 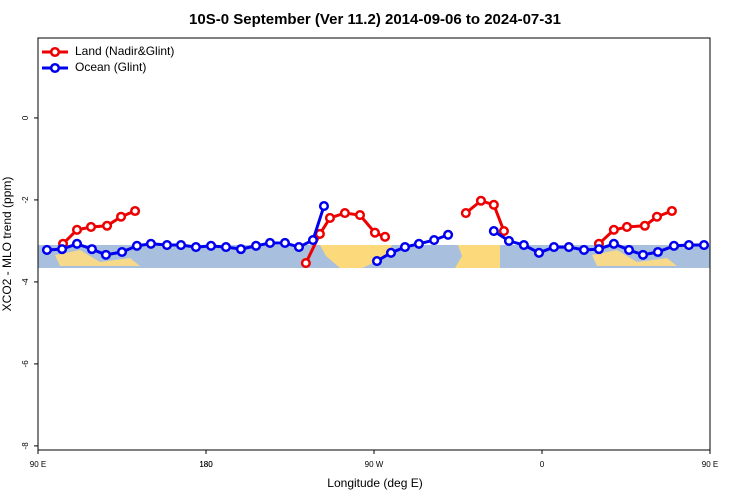 What do you see at coordinates (25, 200) in the screenshot?
I see `y-tick-label: -2` at bounding box center [25, 200].